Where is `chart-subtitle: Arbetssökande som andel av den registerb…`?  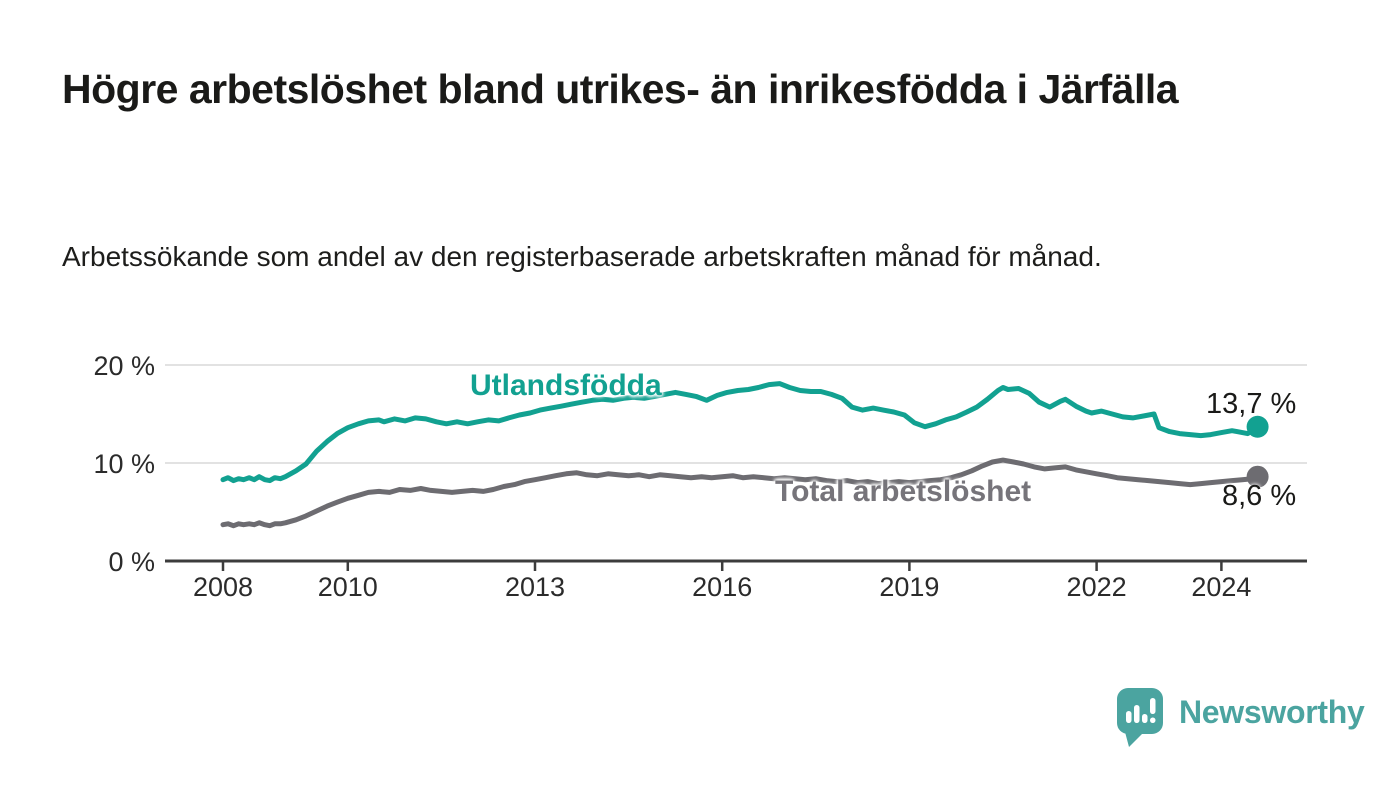
chart-subtitle: Arbetssökande som andel av den registerb… is located at coordinates (582, 256).